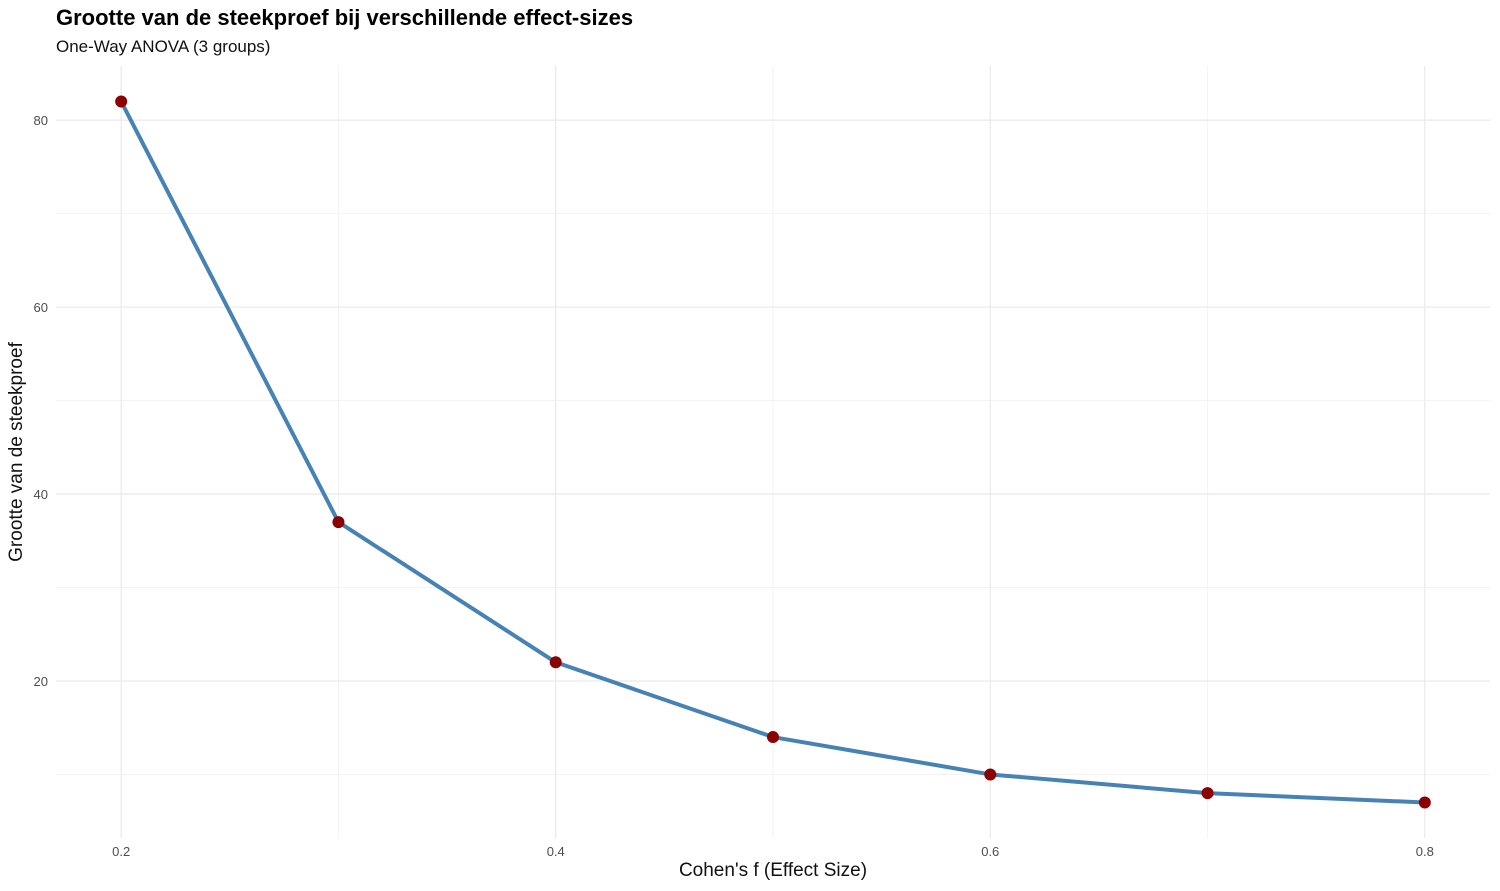  What do you see at coordinates (773, 870) in the screenshot?
I see `x-axis-label: Cohen's f (Effect Size)` at bounding box center [773, 870].